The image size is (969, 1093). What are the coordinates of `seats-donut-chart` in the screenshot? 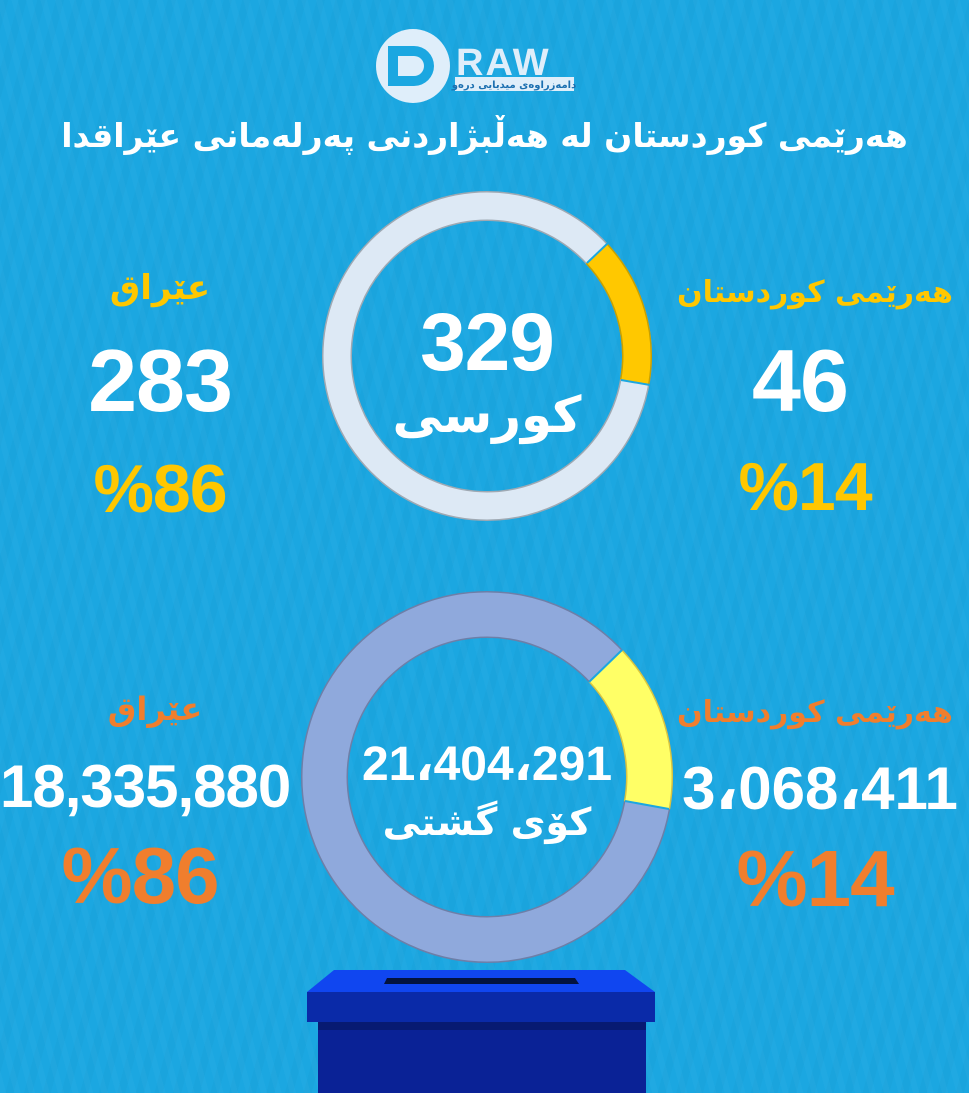 It's located at (487, 356).